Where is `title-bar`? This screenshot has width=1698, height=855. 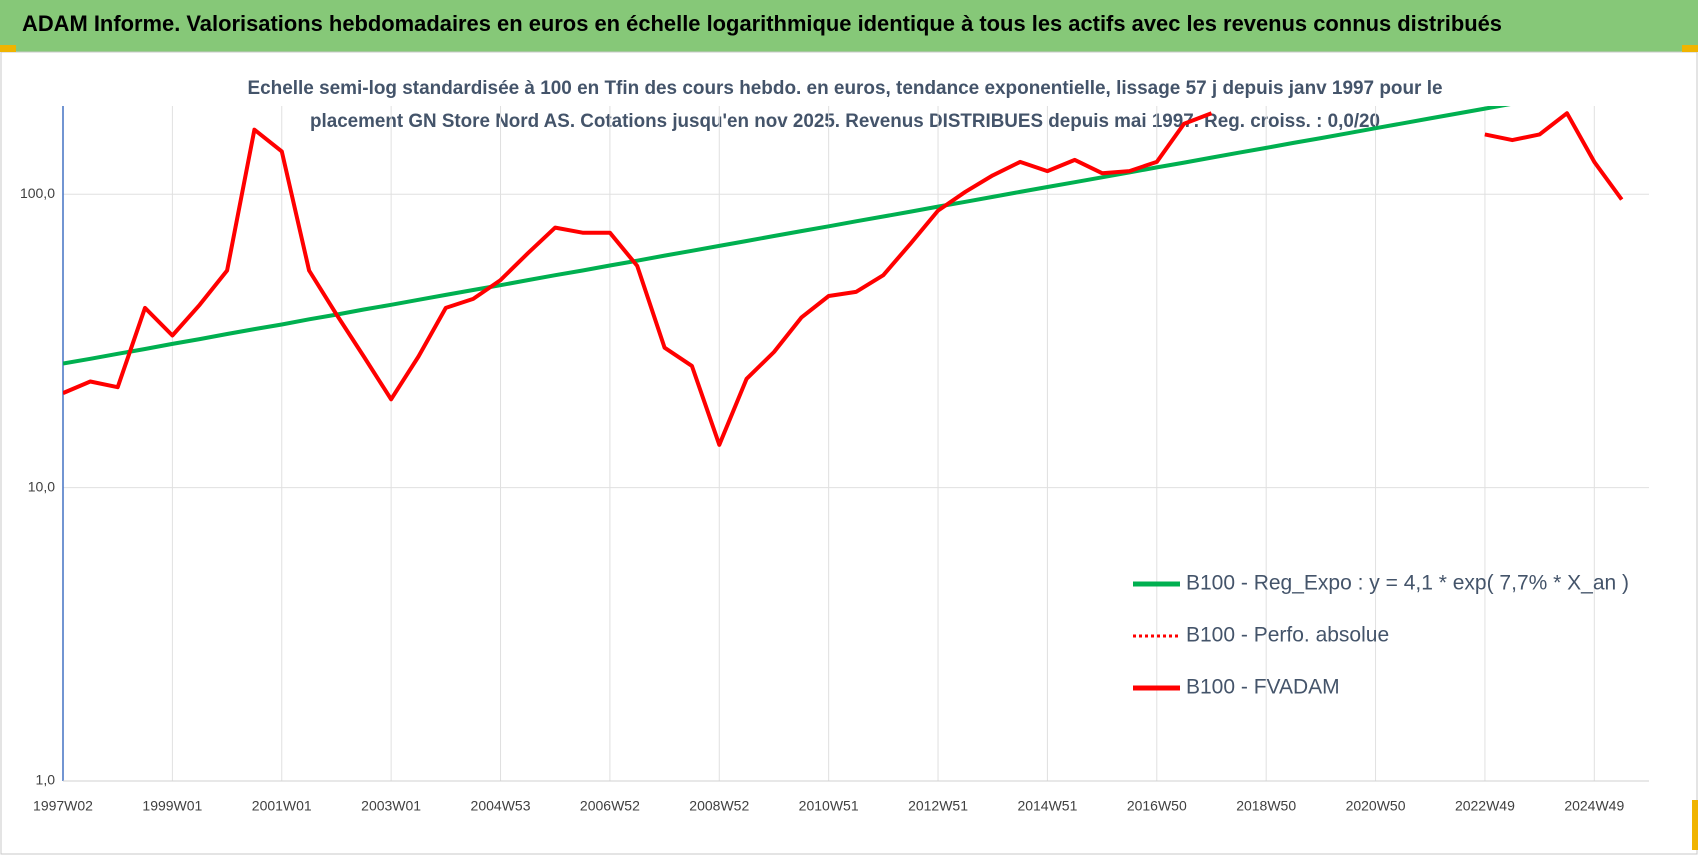 title-bar is located at coordinates (849, 26).